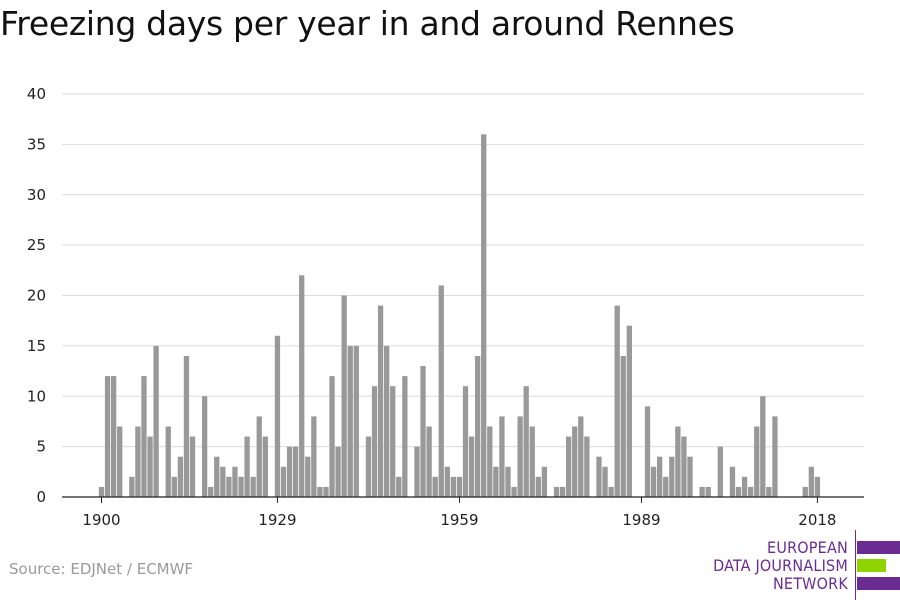 Image resolution: width=900 pixels, height=600 pixels. Describe the element at coordinates (204, 446) in the screenshot. I see `bar-1917` at that location.